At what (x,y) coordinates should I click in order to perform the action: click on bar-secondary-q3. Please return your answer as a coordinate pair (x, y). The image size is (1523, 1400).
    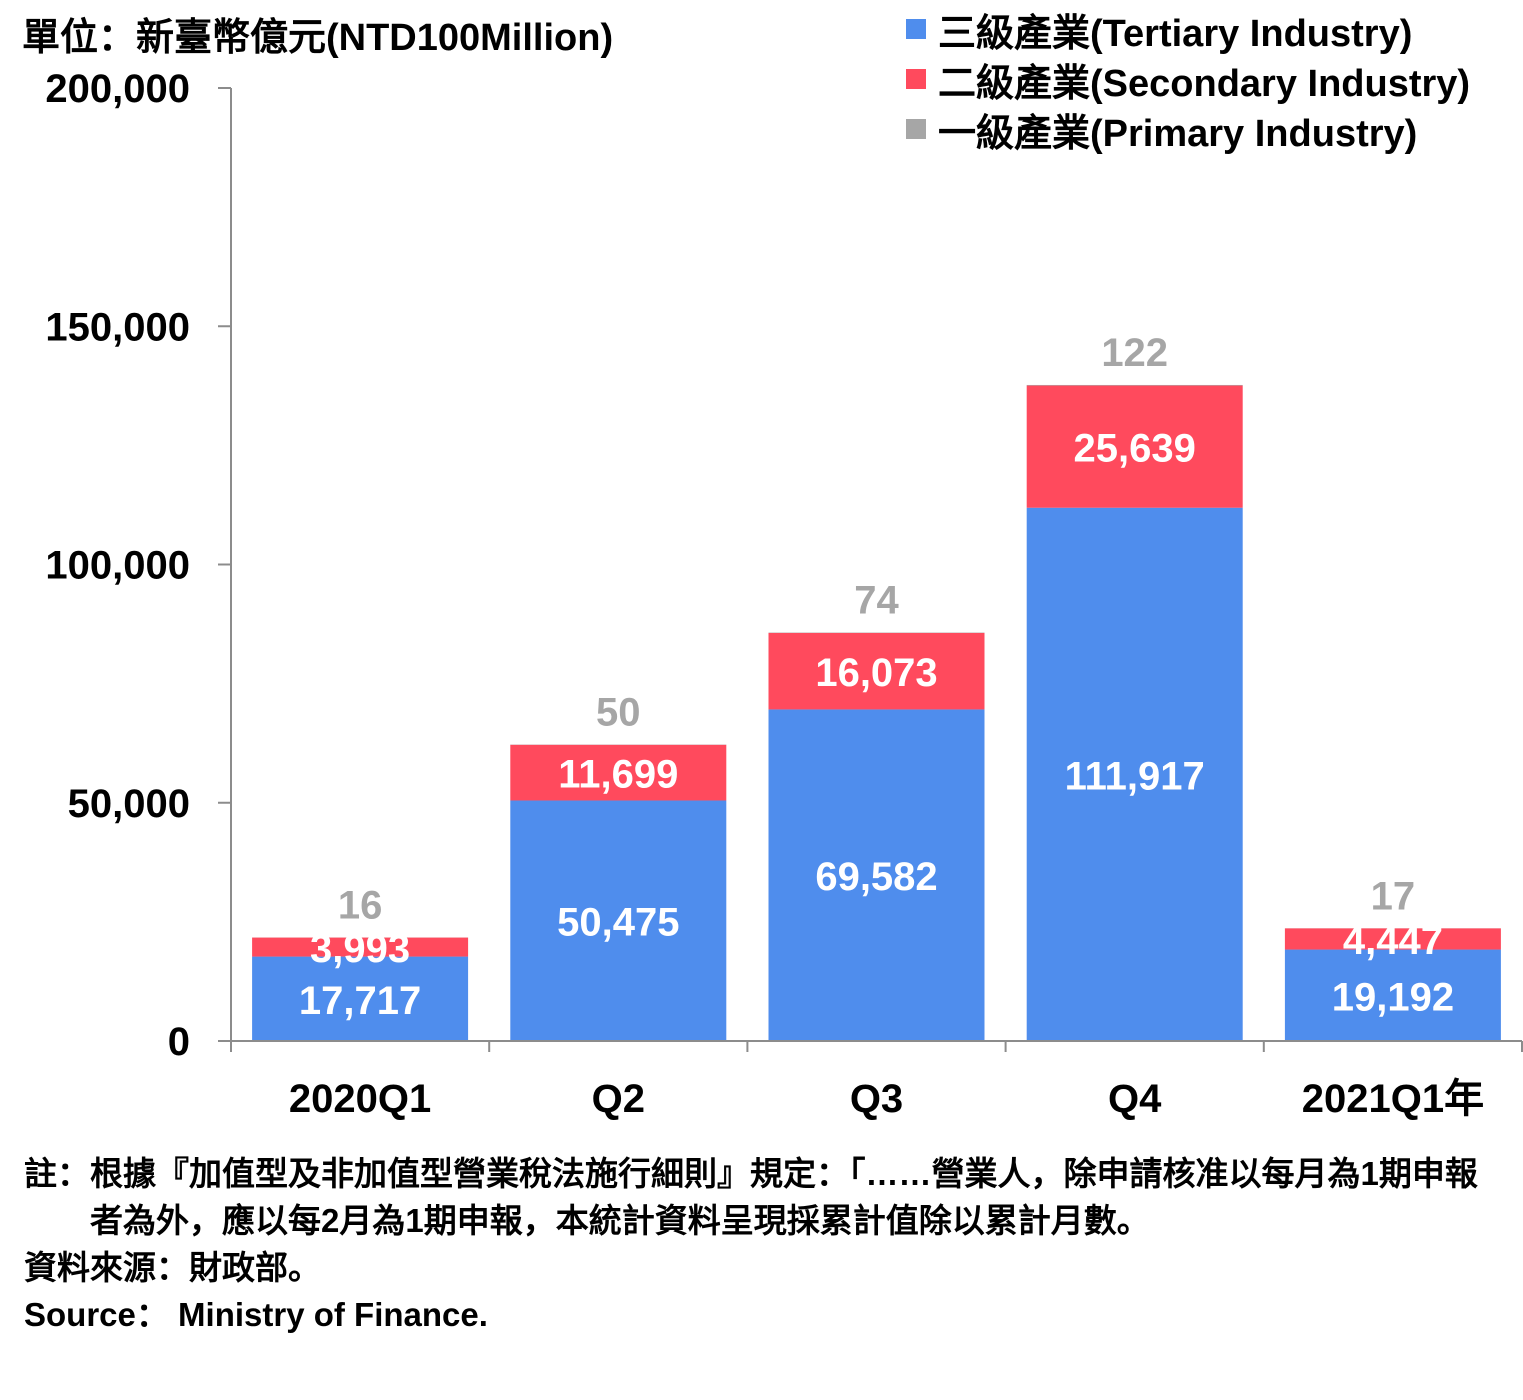
    Looking at the image, I should click on (876, 671).